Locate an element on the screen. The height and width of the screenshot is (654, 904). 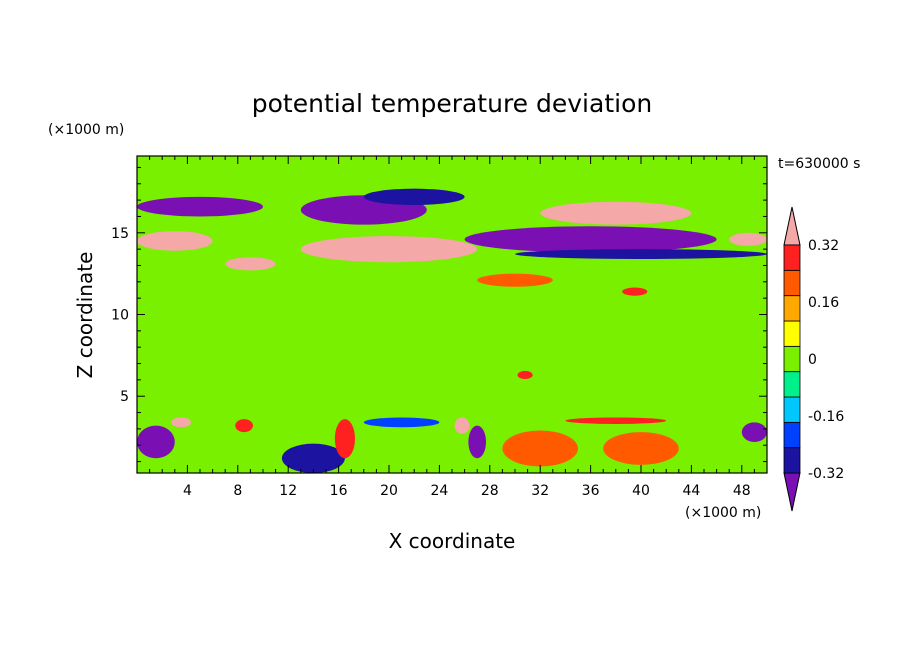
y-tick-label: 15 is located at coordinates (120, 234).